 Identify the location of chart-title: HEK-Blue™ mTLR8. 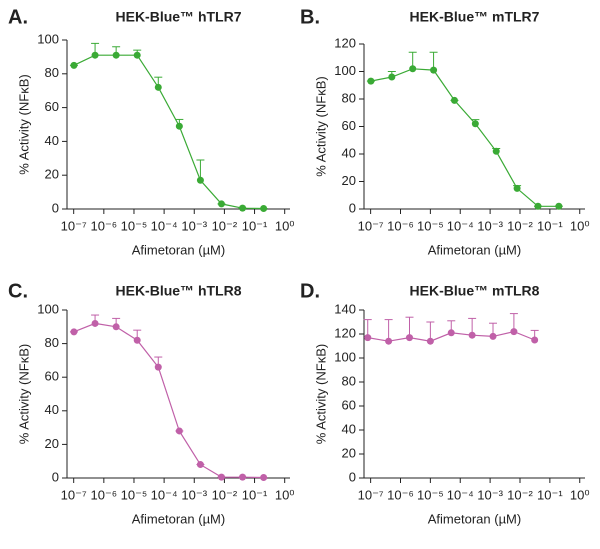
(475, 291).